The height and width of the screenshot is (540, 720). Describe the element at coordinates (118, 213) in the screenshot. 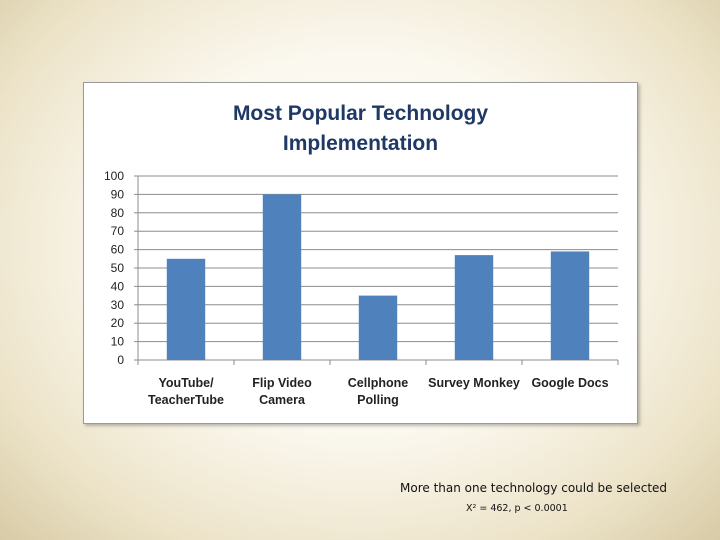

I see `y-tick-label: 80` at that location.